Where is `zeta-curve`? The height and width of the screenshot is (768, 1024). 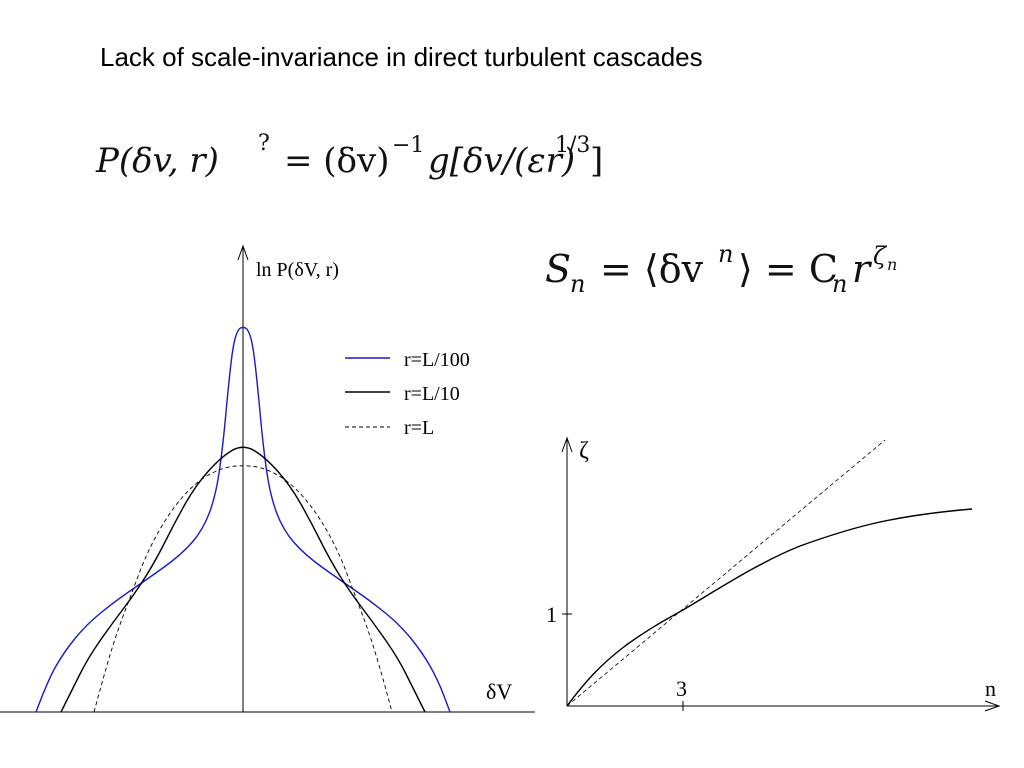
zeta-curve is located at coordinates (769, 607).